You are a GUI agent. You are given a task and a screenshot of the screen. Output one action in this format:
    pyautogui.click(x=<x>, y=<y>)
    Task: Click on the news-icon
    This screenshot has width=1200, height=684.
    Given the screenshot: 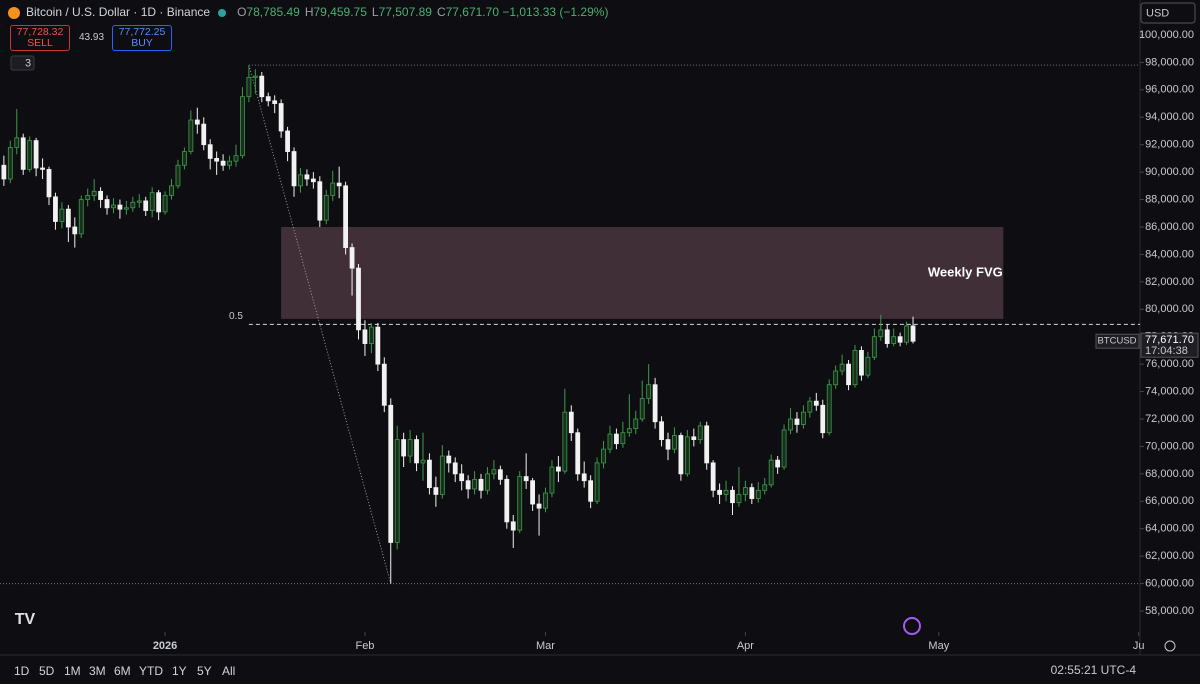 What is the action you would take?
    pyautogui.click(x=912, y=626)
    